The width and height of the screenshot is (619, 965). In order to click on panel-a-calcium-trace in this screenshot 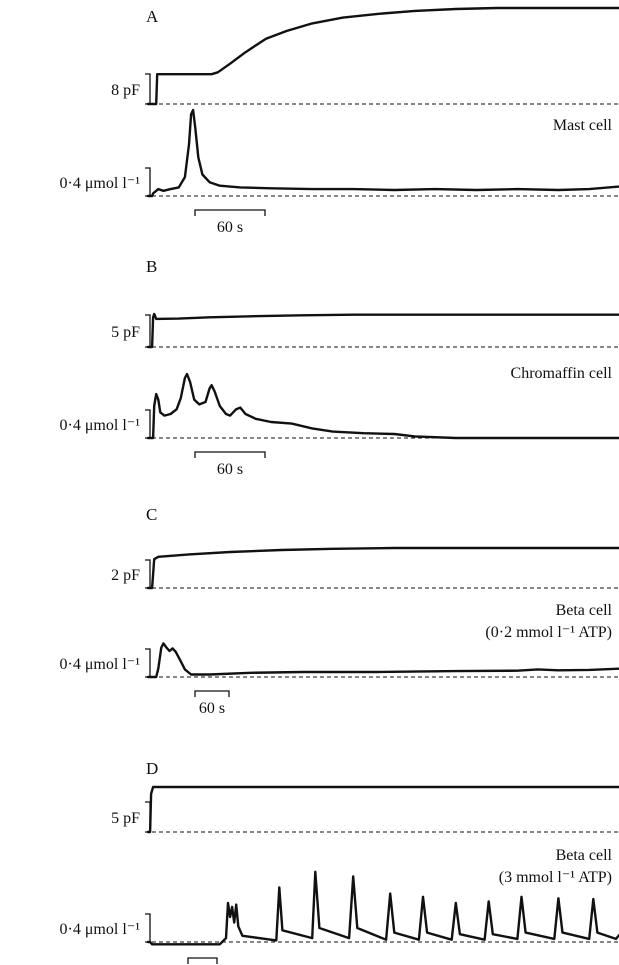, I will do `click(382, 153)`.